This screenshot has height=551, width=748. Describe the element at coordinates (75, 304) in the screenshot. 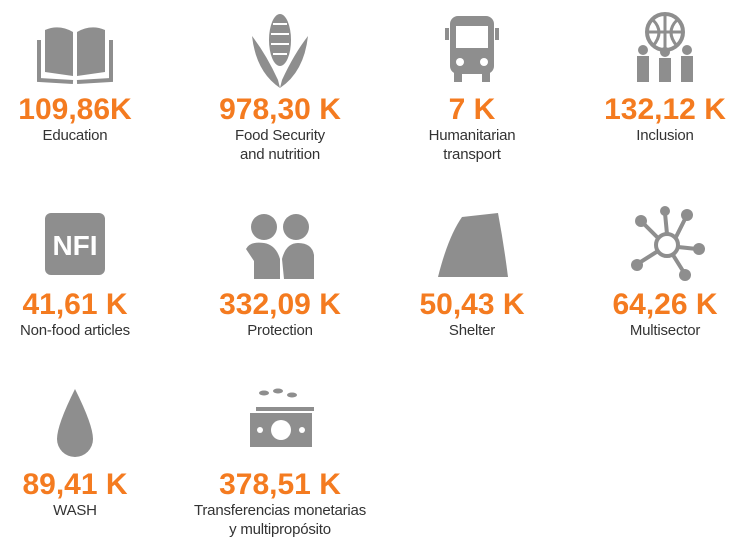

I see `sector-value: 41,61 K` at that location.